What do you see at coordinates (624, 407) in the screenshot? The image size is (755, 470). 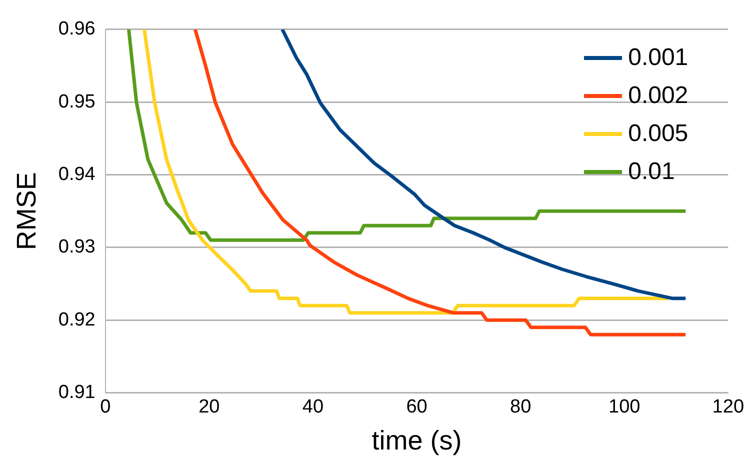 I see `x-tick-label: 100` at bounding box center [624, 407].